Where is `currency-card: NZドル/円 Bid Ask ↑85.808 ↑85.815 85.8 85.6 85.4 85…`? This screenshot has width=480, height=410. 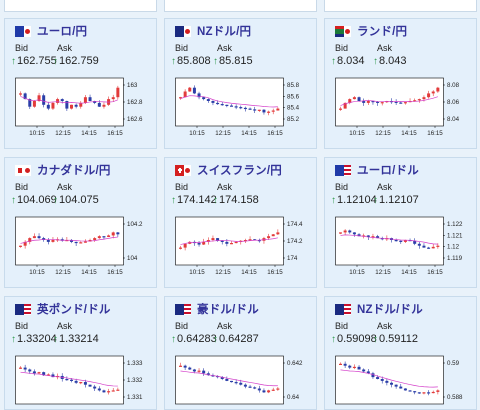
currency-card: NZドル/円 Bid Ask ↑85.808 ↑85.815 85.8 85.6 85.4 85… is located at coordinates (240, 83).